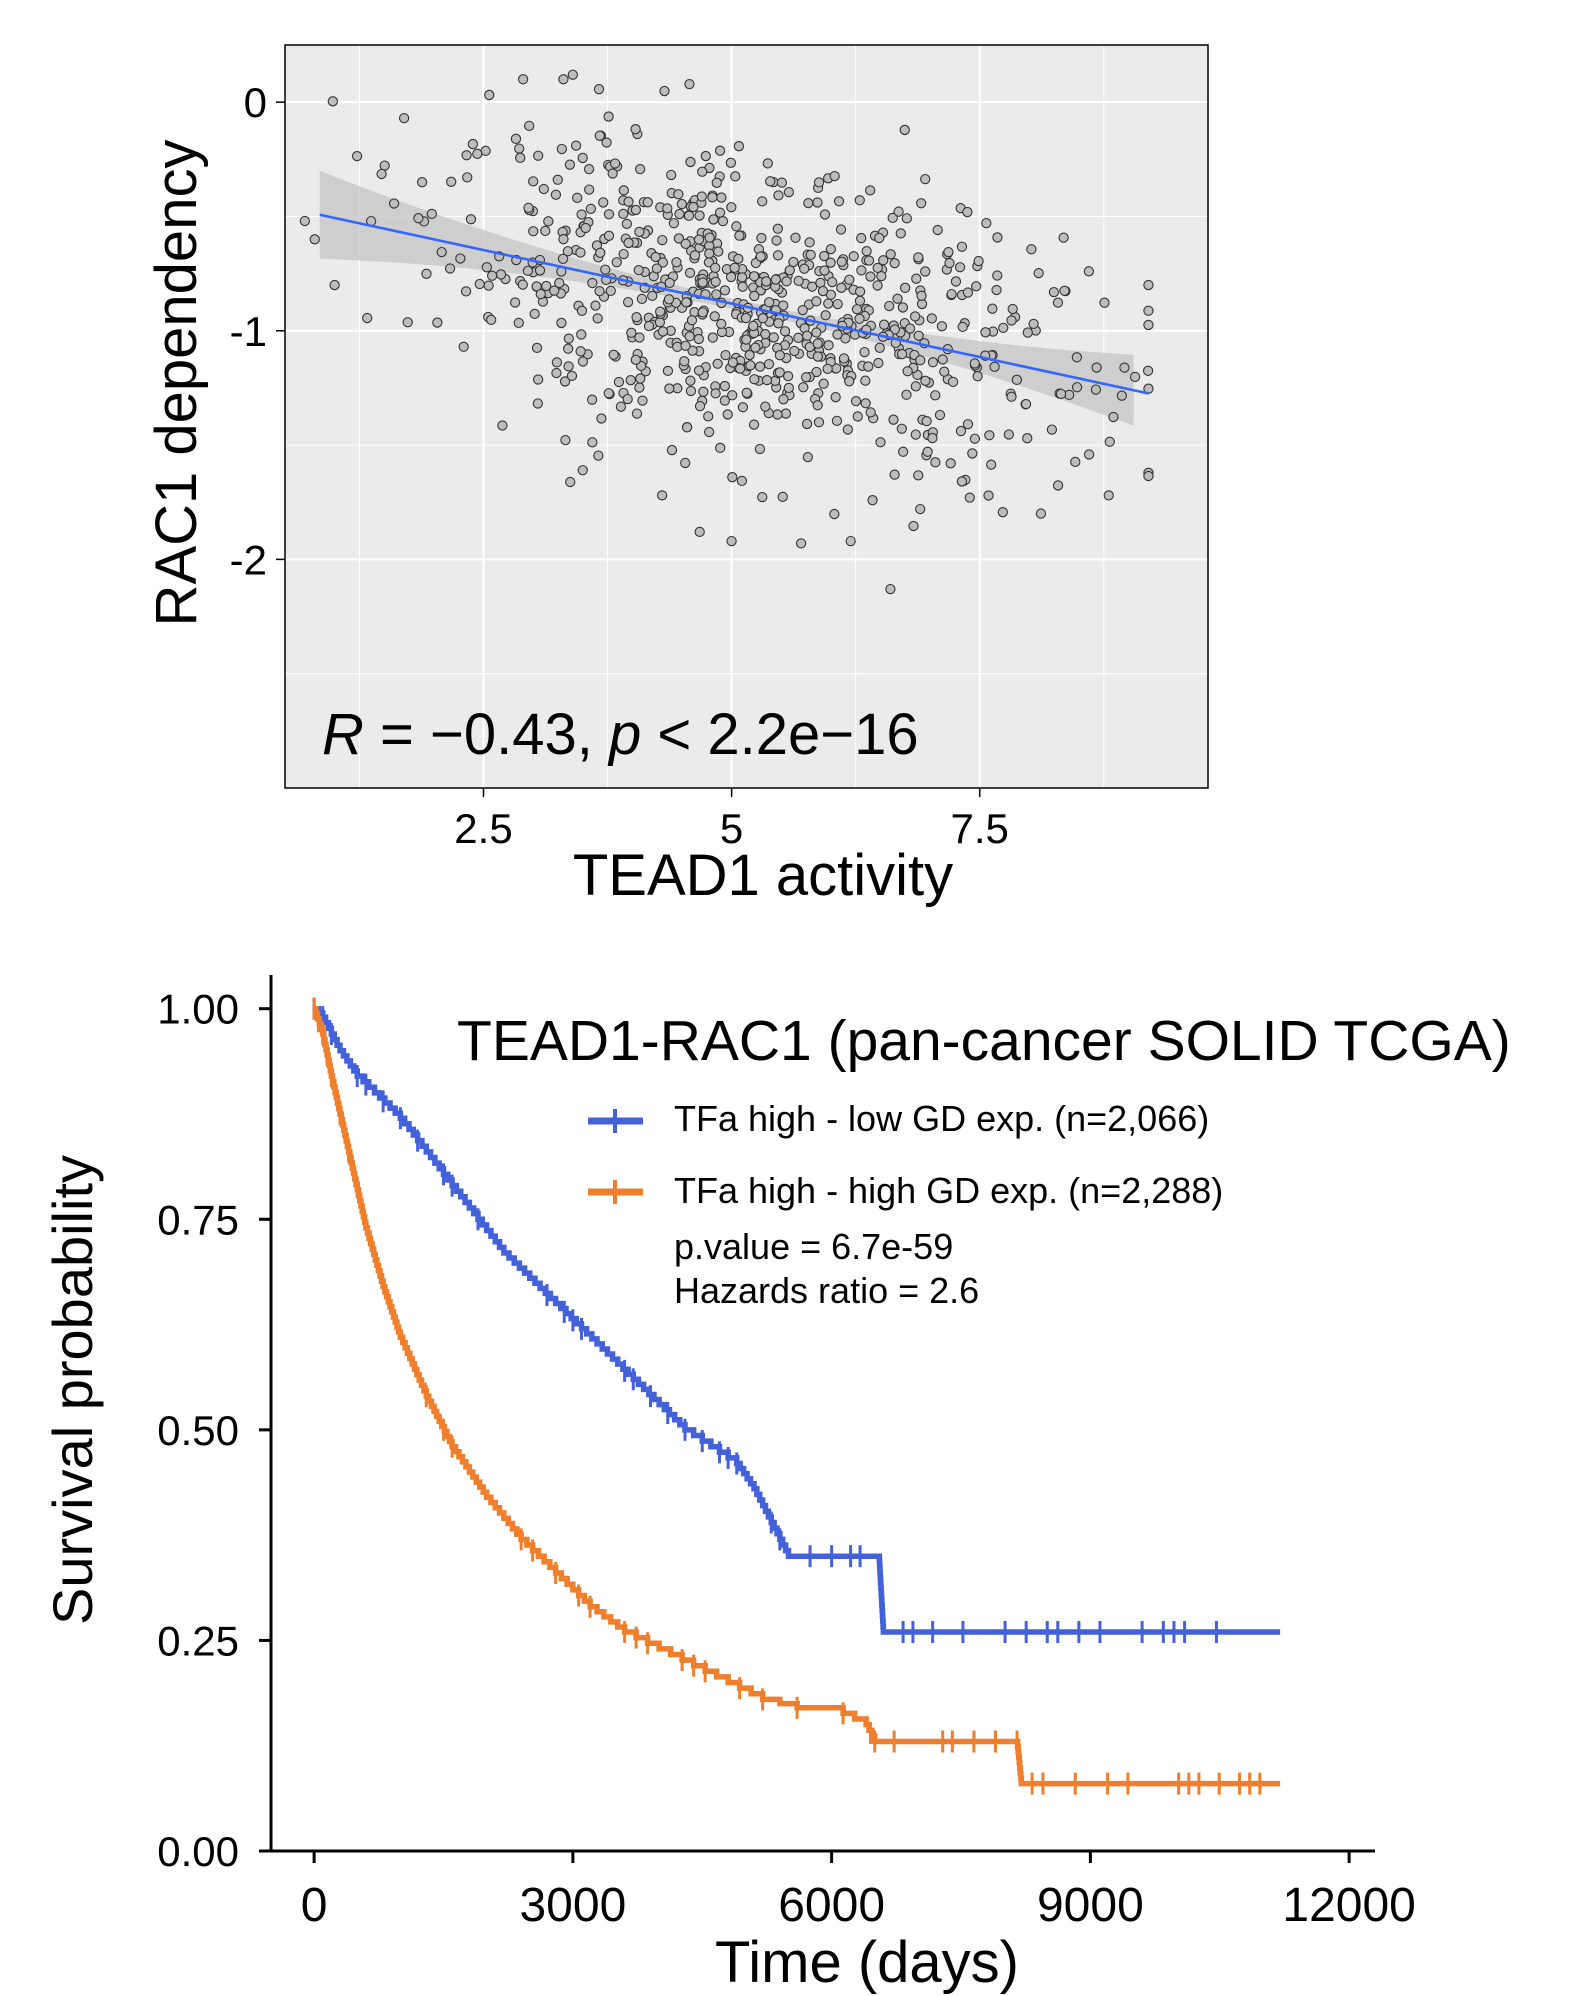  I want to click on r-value: = −0.43,, so click(486, 734).